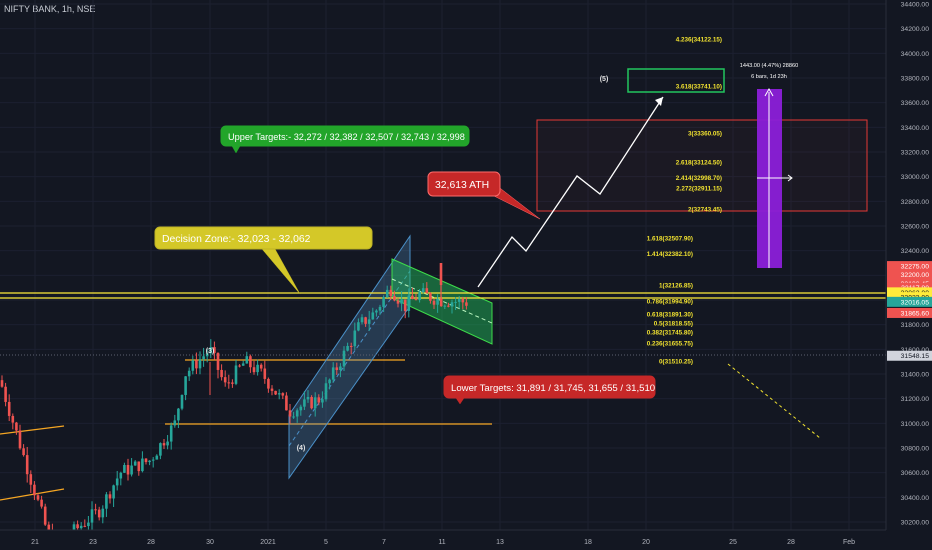 This screenshot has width=932, height=550. I want to click on channel-mid, so click(442, 301).